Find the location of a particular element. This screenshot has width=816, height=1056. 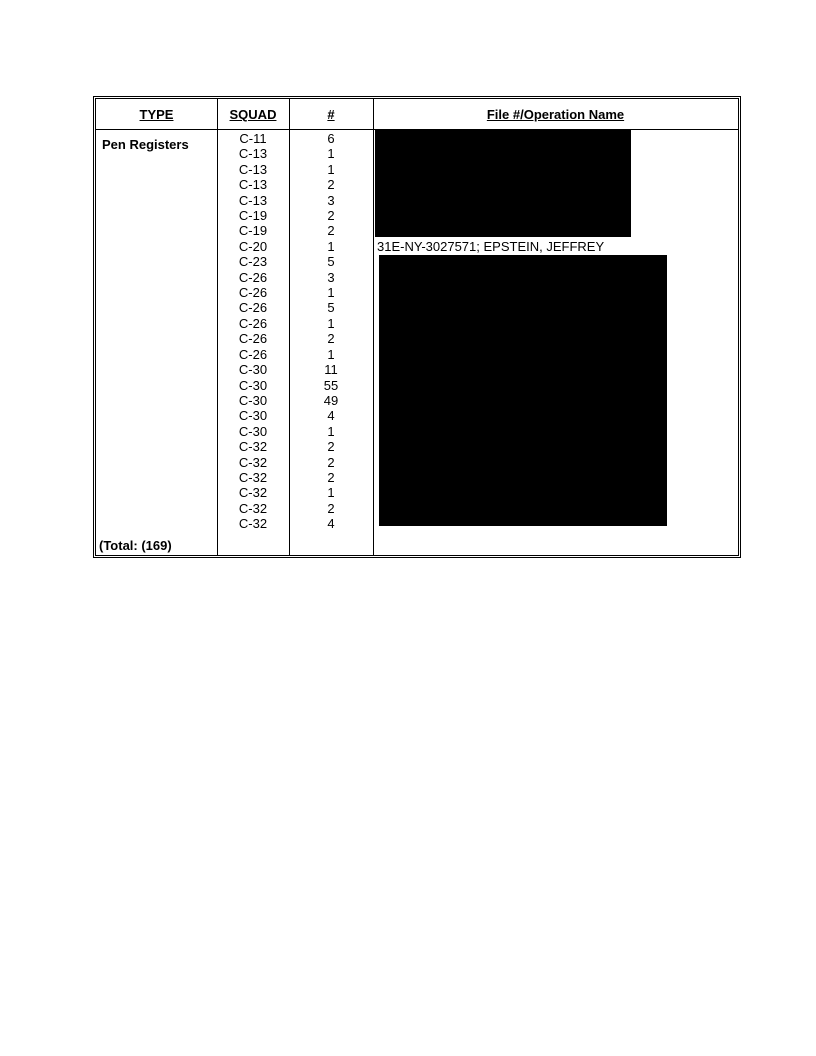

file-entry: 31E-NY-3027571; EPSTEIN, JEFFREY is located at coordinates (491, 246).